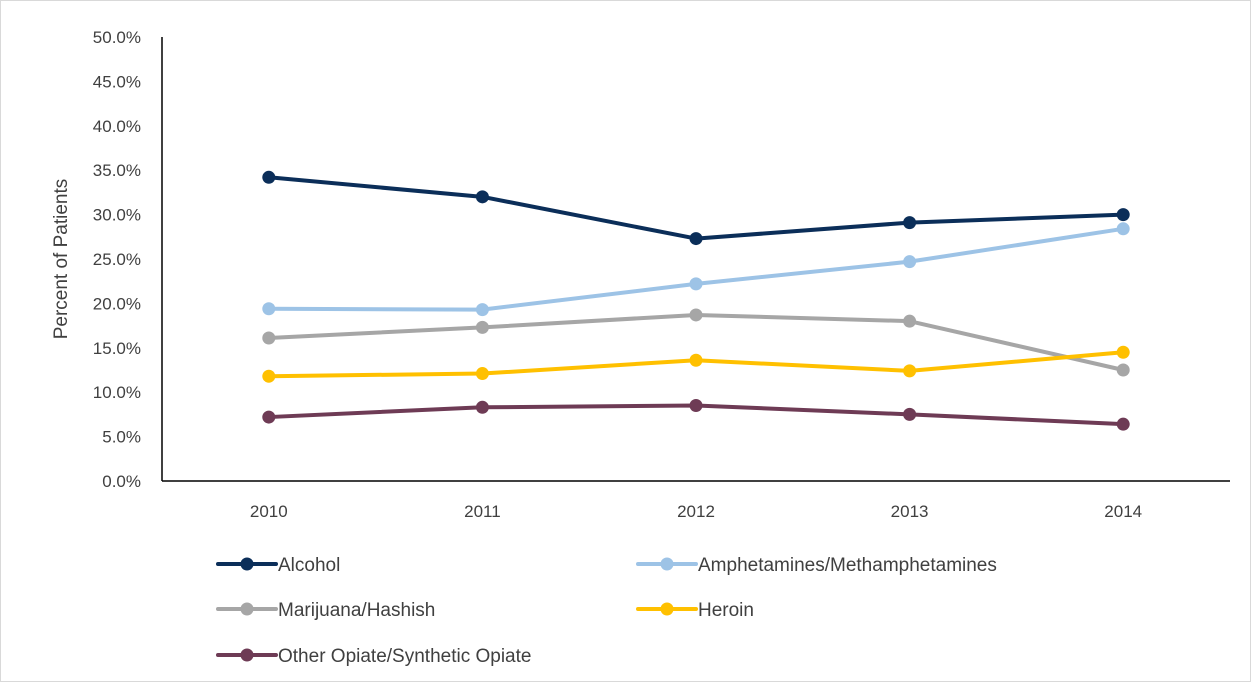 The height and width of the screenshot is (685, 1253). I want to click on y-tick-label: 30.0%, so click(117, 215).